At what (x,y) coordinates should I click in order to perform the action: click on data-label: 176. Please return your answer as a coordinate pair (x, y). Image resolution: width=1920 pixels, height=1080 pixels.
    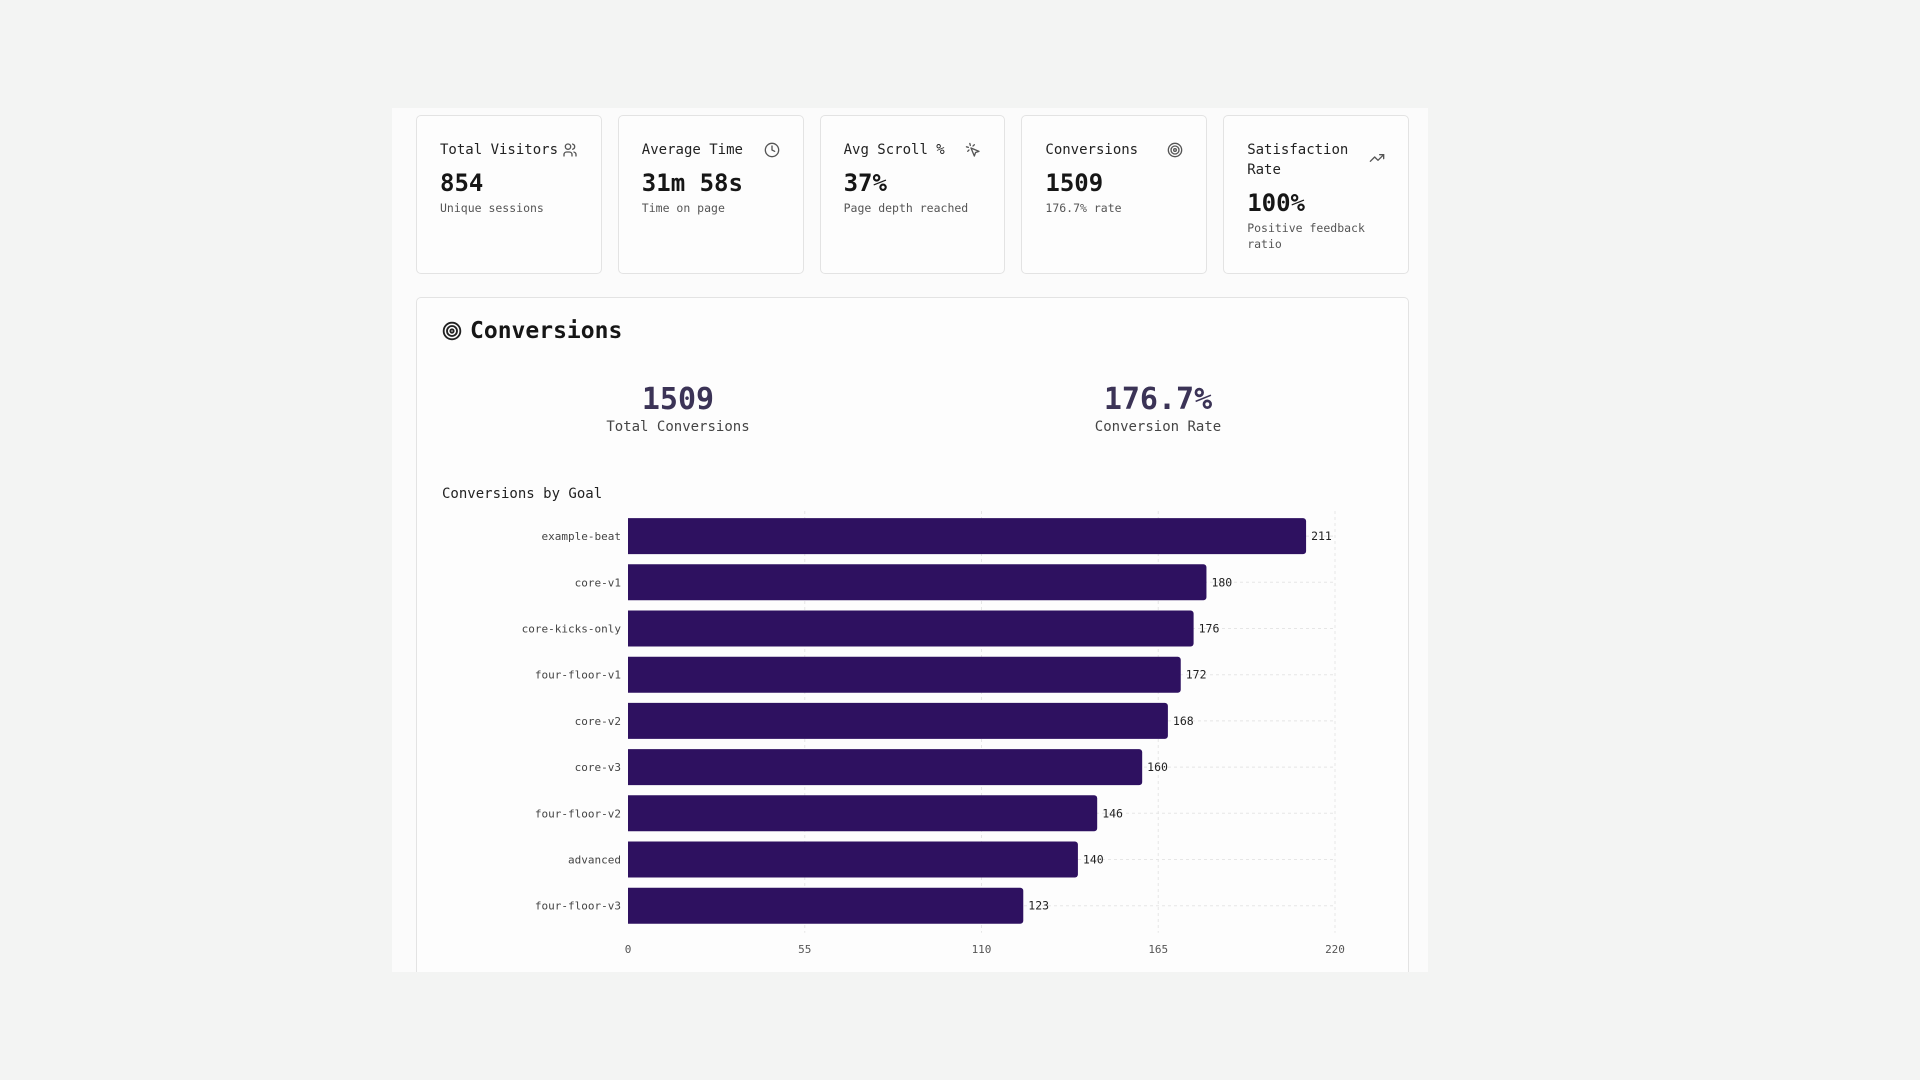
    Looking at the image, I should click on (1209, 629).